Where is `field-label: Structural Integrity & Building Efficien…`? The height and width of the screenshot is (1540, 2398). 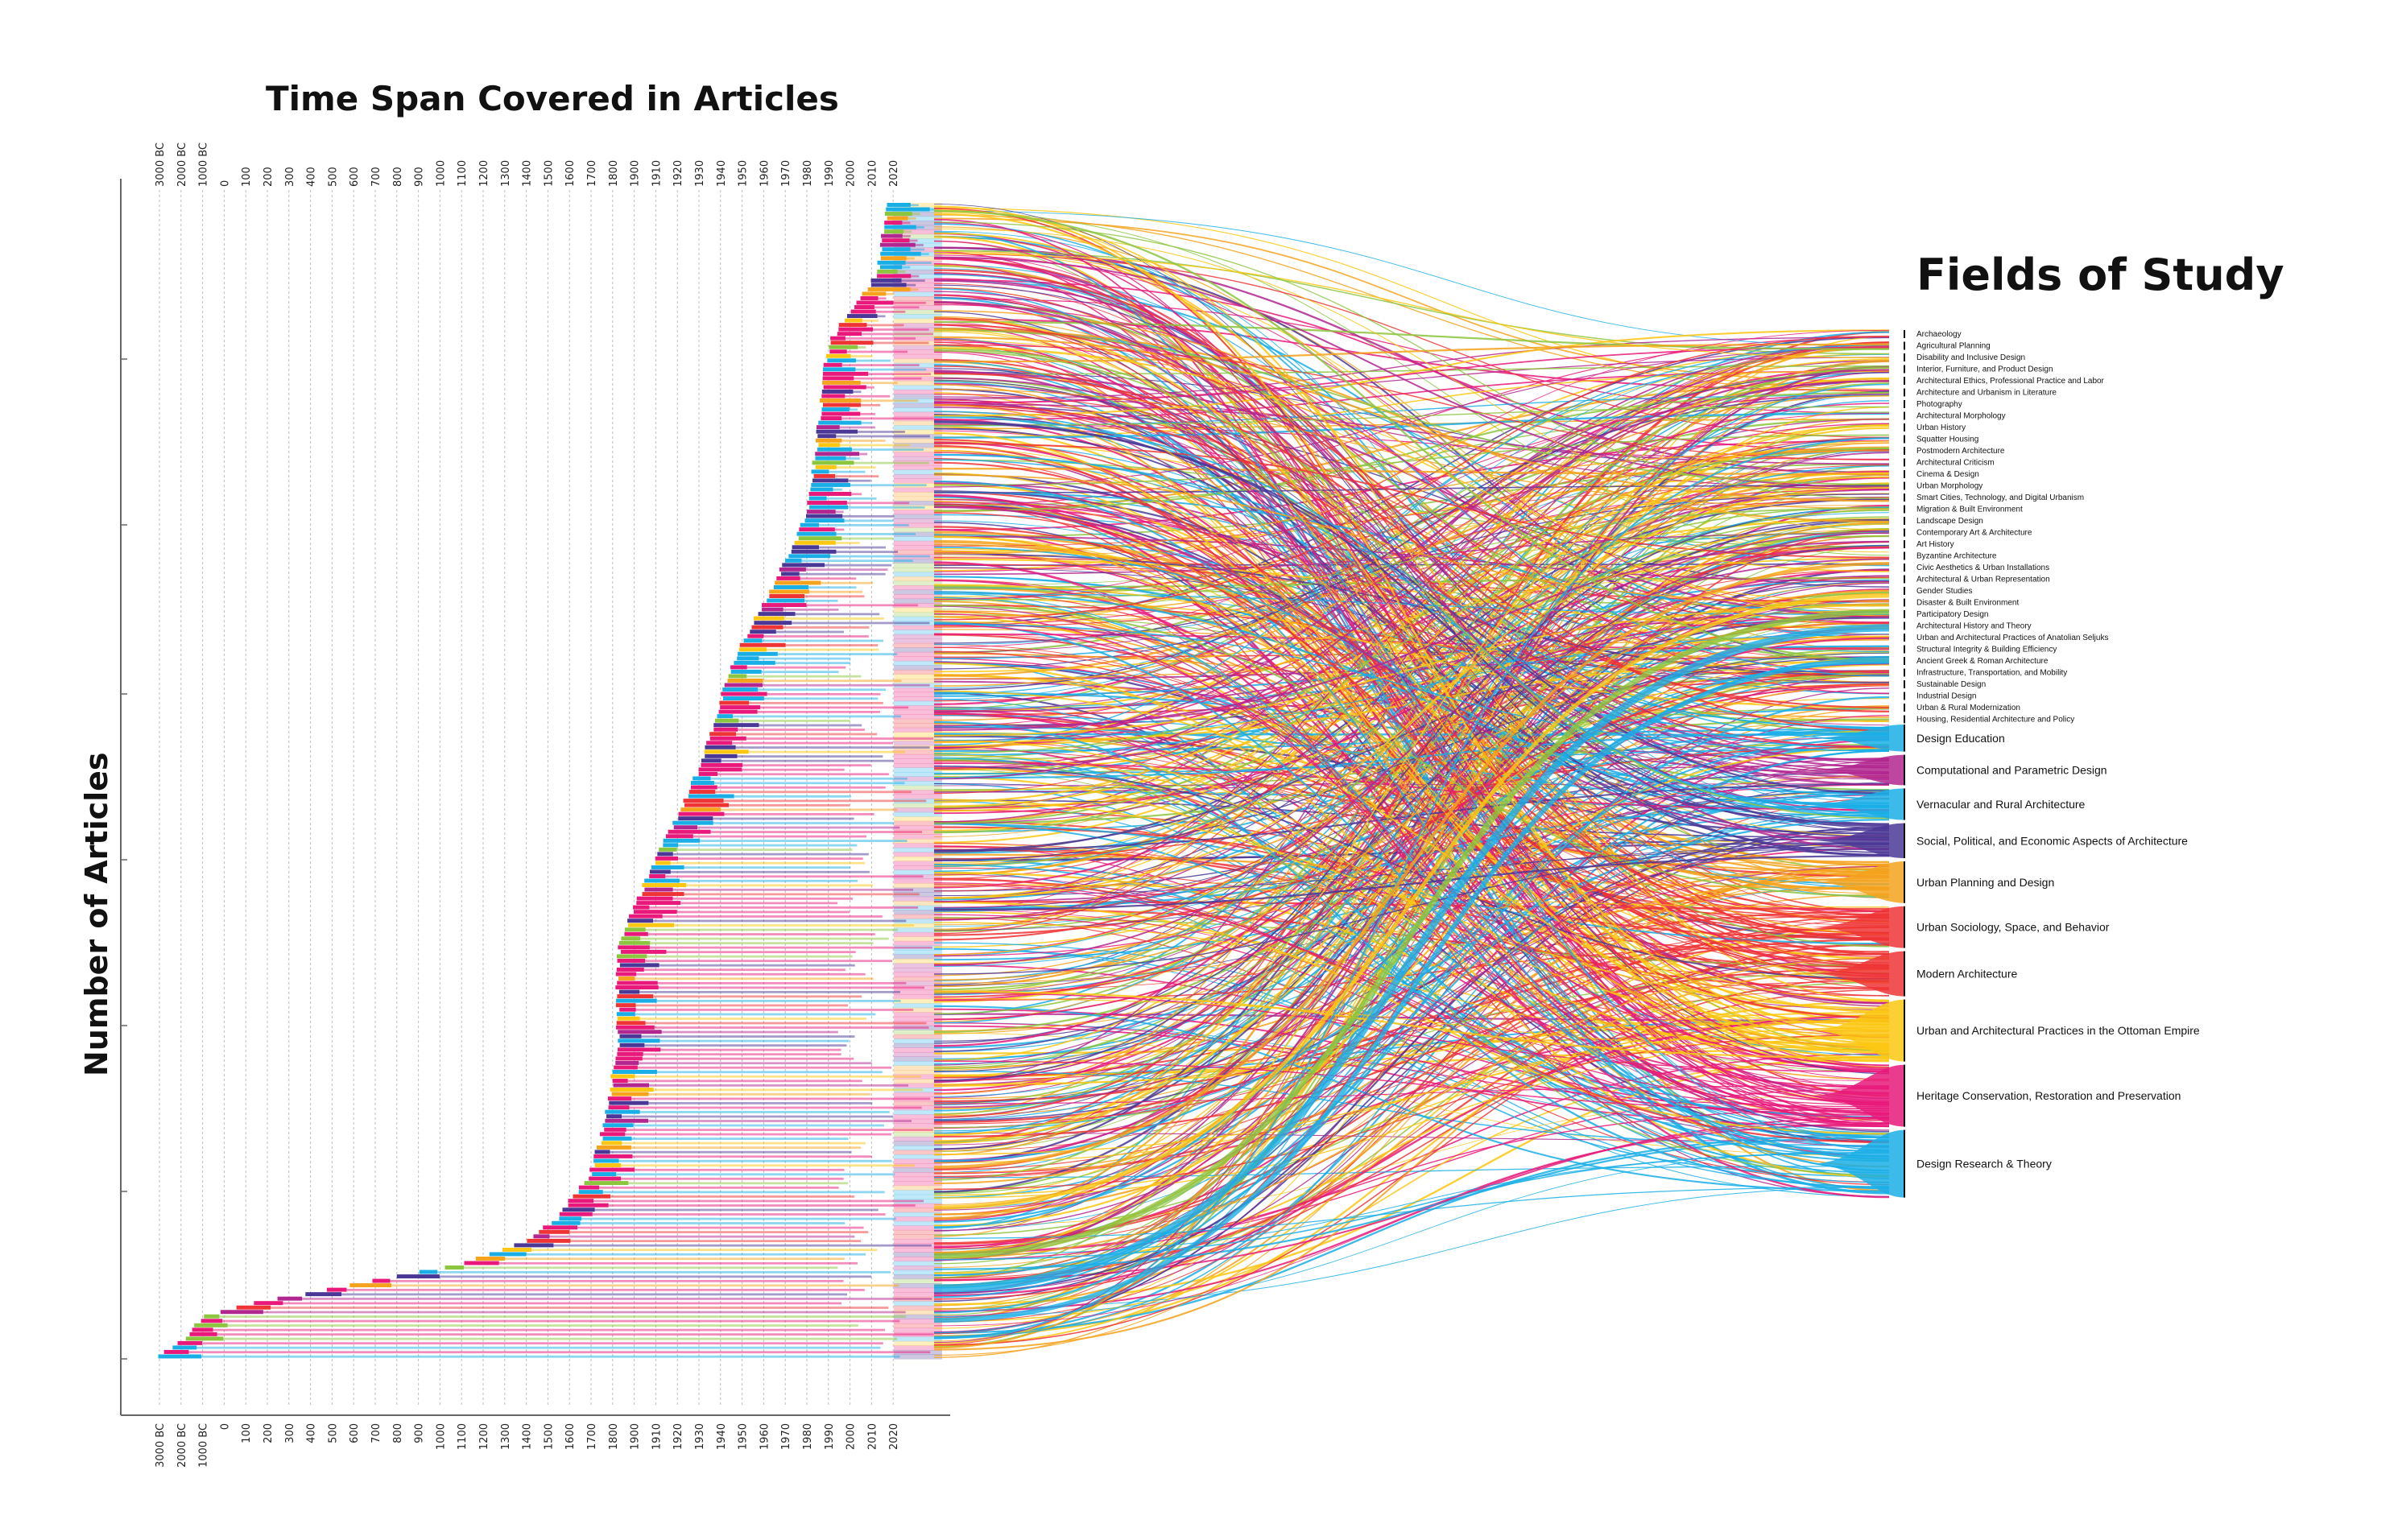 field-label: Structural Integrity & Building Efficien… is located at coordinates (1986, 650).